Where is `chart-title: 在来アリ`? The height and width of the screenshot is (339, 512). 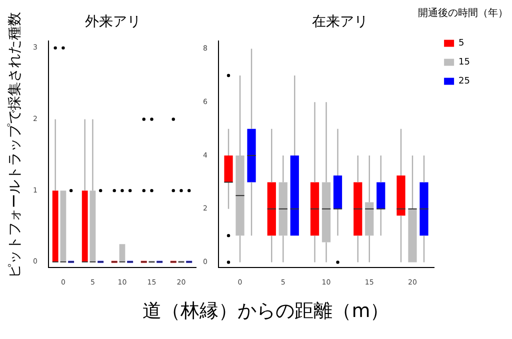 chart-title: 在来アリ is located at coordinates (340, 22).